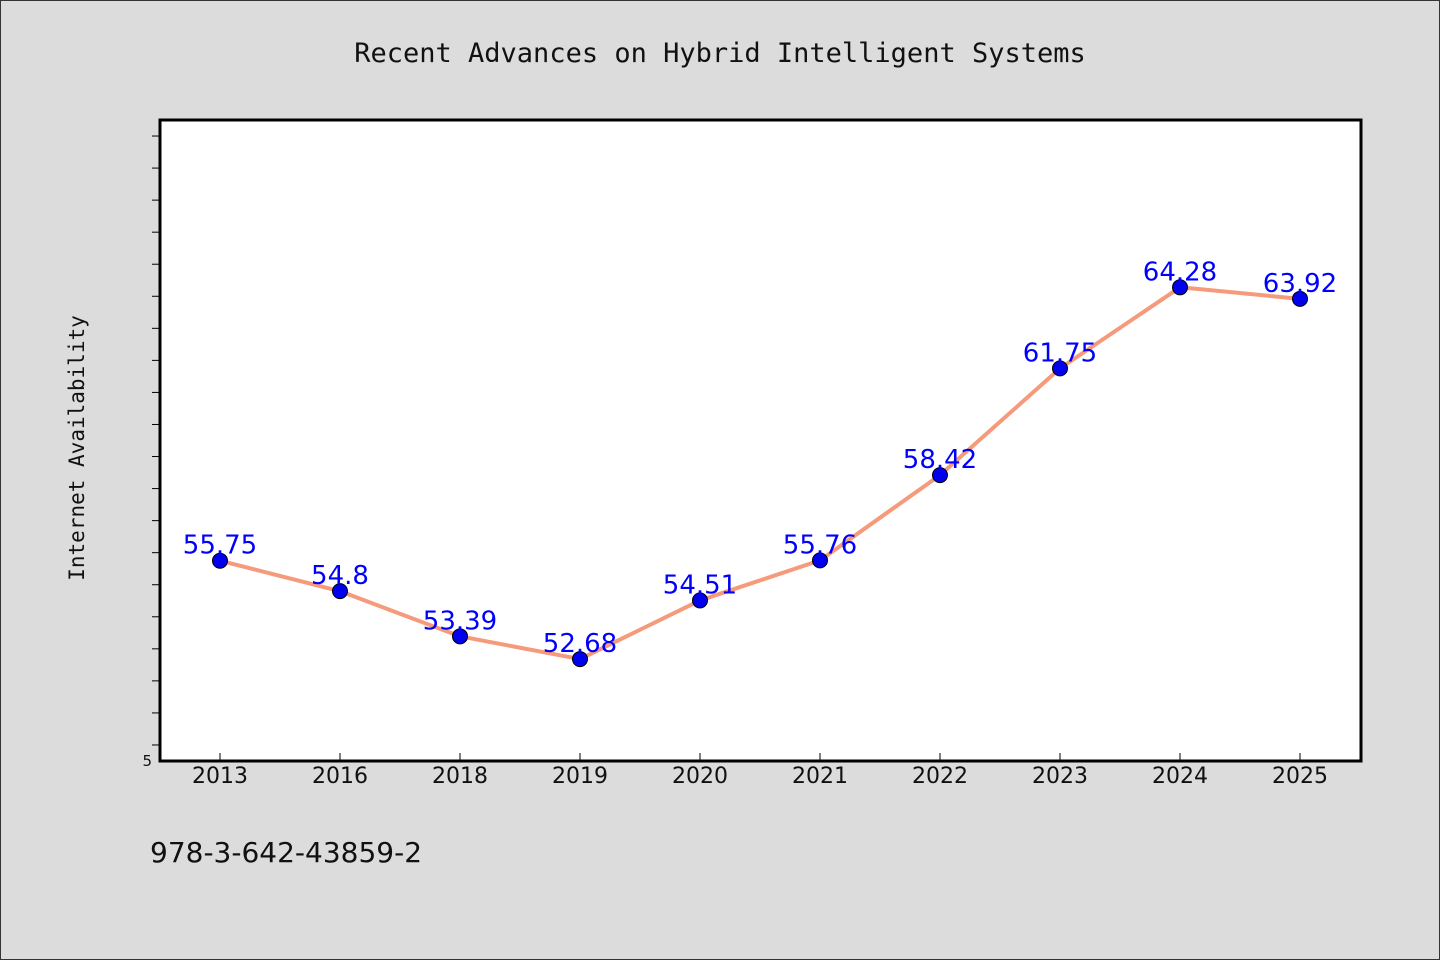 This screenshot has width=1440, height=960. Describe the element at coordinates (700, 585) in the screenshot. I see `data-label: 54.51` at that location.